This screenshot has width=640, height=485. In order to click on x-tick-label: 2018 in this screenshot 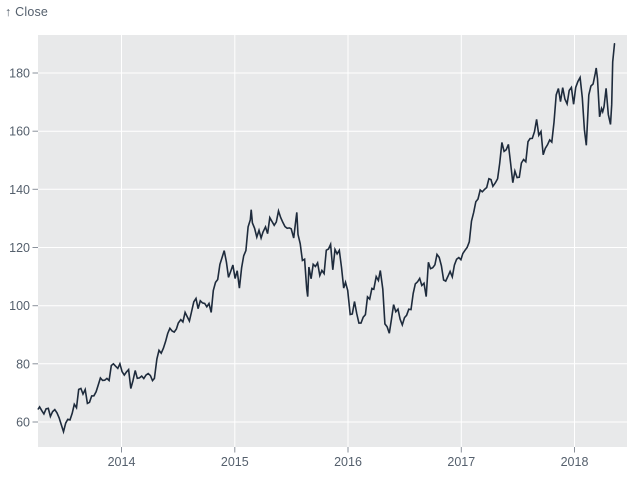, I will do `click(575, 462)`.